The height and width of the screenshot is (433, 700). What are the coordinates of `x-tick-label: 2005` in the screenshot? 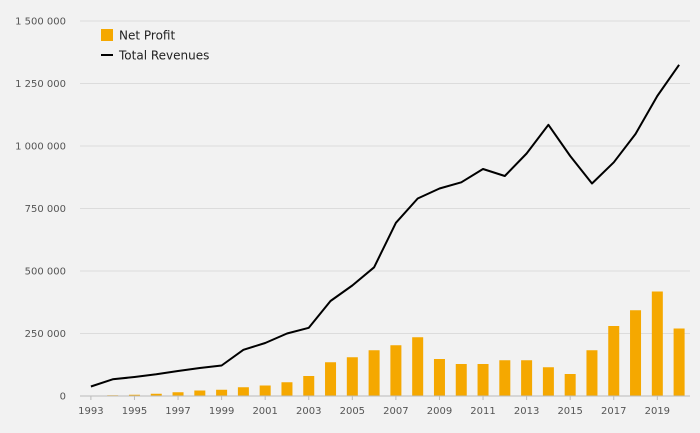 It's located at (352, 411).